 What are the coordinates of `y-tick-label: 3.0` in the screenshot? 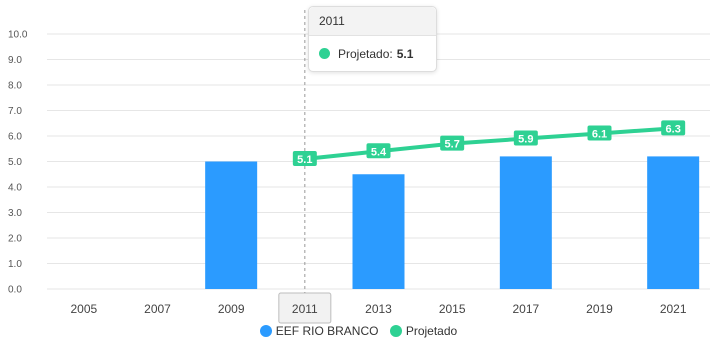 It's located at (15, 213).